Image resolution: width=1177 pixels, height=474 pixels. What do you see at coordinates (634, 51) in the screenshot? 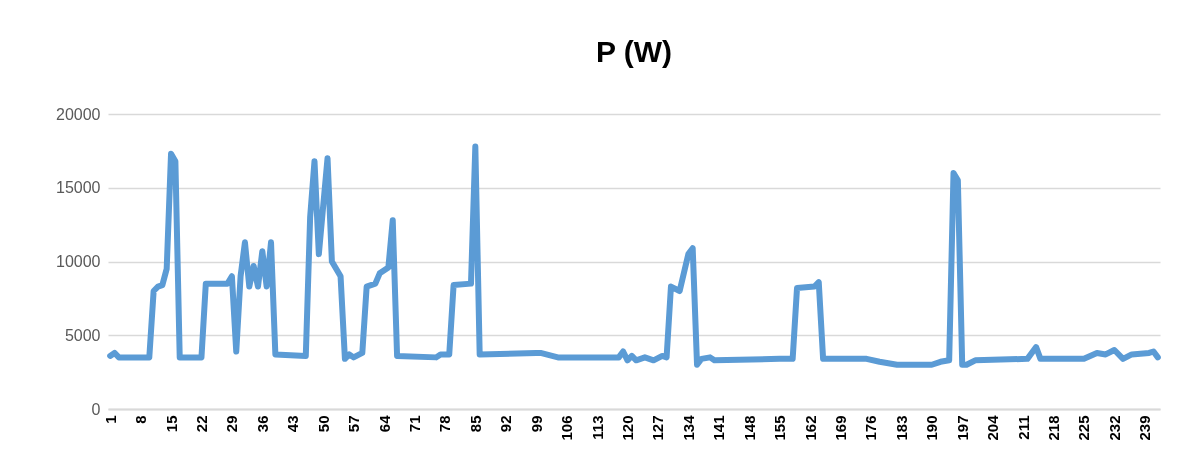
I see `chart-title: P (W)` at bounding box center [634, 51].